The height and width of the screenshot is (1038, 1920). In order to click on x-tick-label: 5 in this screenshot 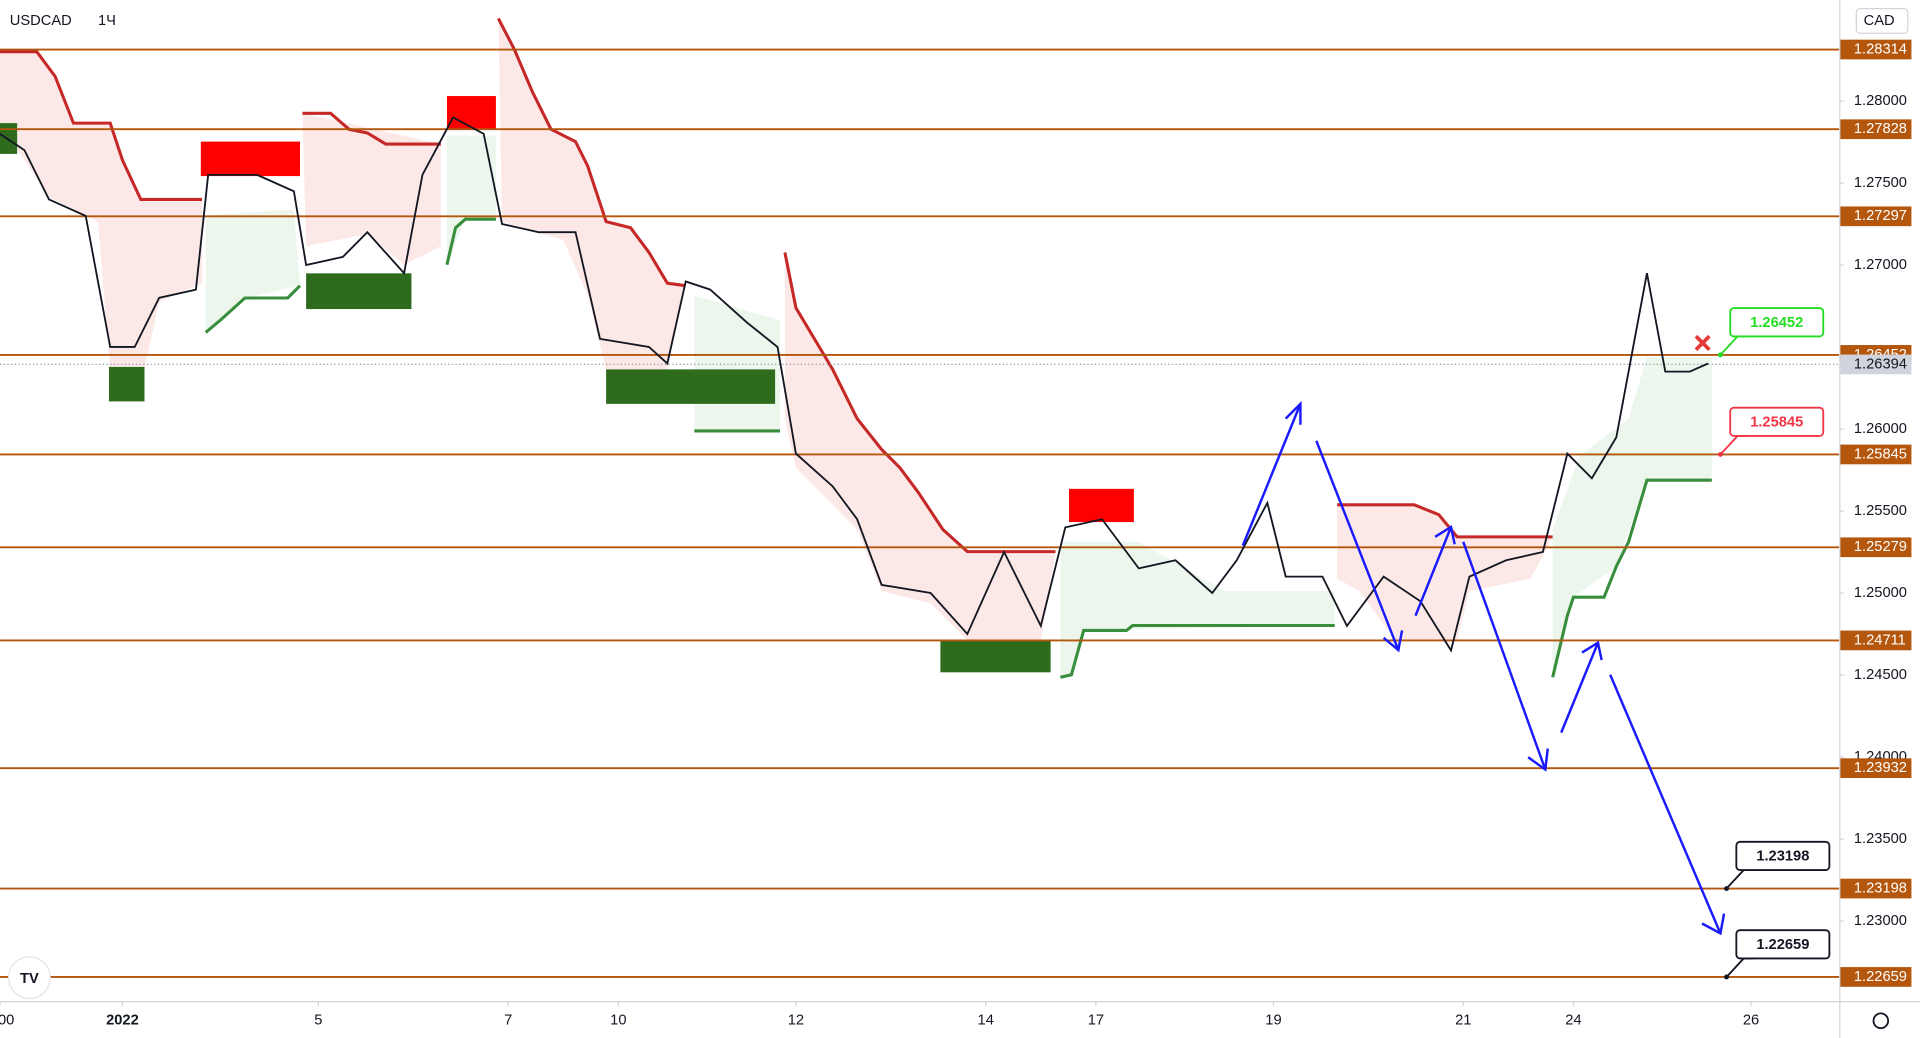, I will do `click(318, 1021)`.